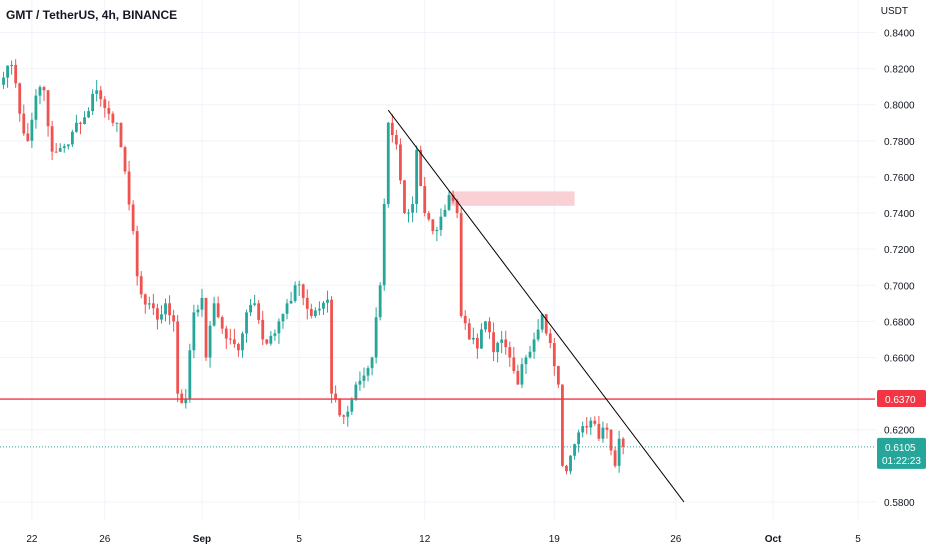 Image resolution: width=932 pixels, height=555 pixels. Describe the element at coordinates (899, 431) in the screenshot. I see `y-tick-label: 0.6200` at that location.